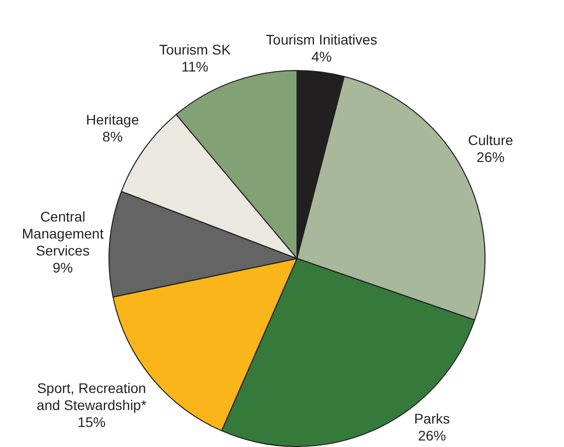 The image size is (564, 447). Describe the element at coordinates (195, 50) in the screenshot. I see `slice-label: Tourism SK` at that location.